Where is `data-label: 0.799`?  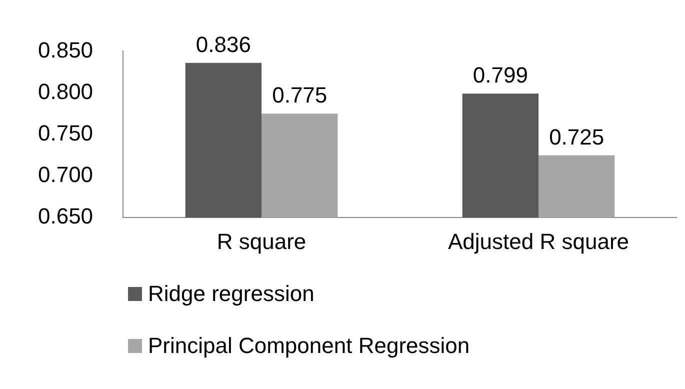 data-label: 0.799 is located at coordinates (500, 75).